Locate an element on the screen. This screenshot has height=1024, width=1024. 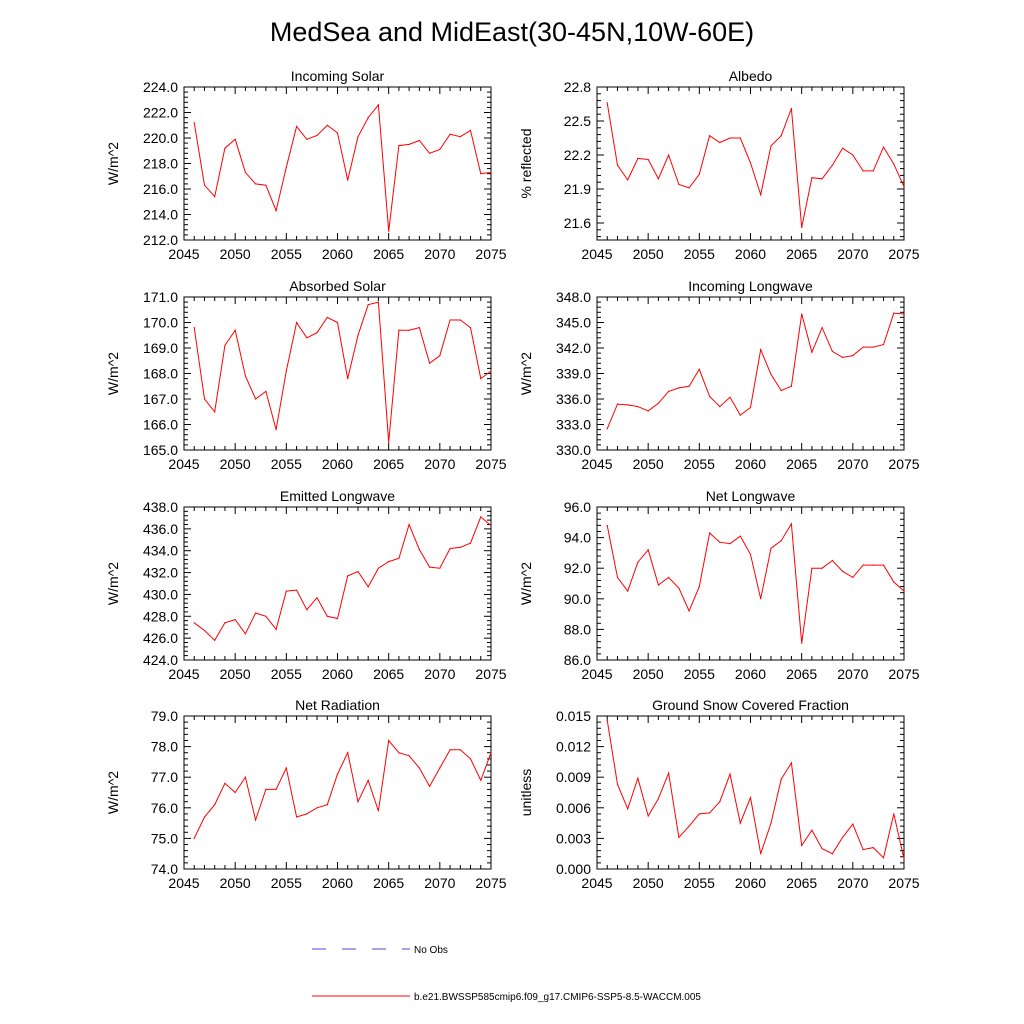
panel-title: Net Radiation is located at coordinates (337, 705).